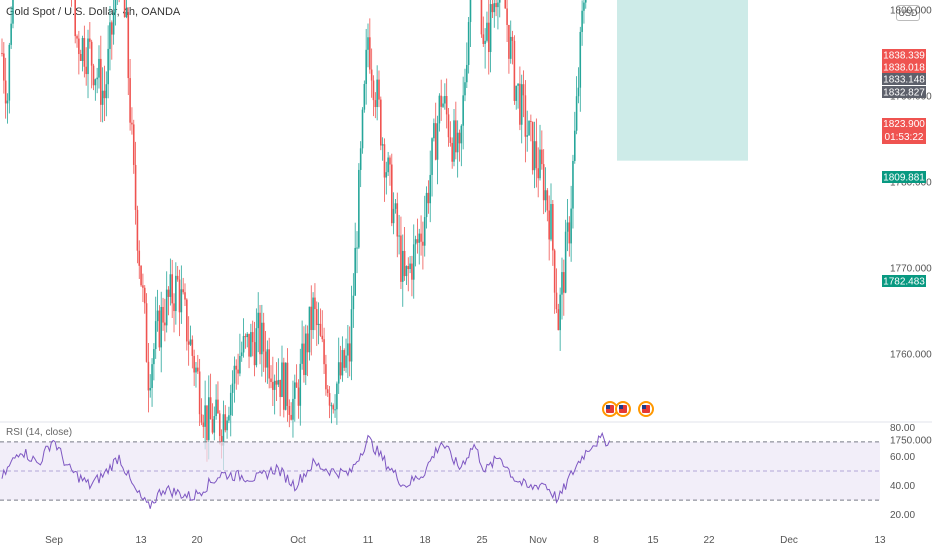 The width and height of the screenshot is (932, 550). I want to click on price-tick-label: 1750.000, so click(911, 441).